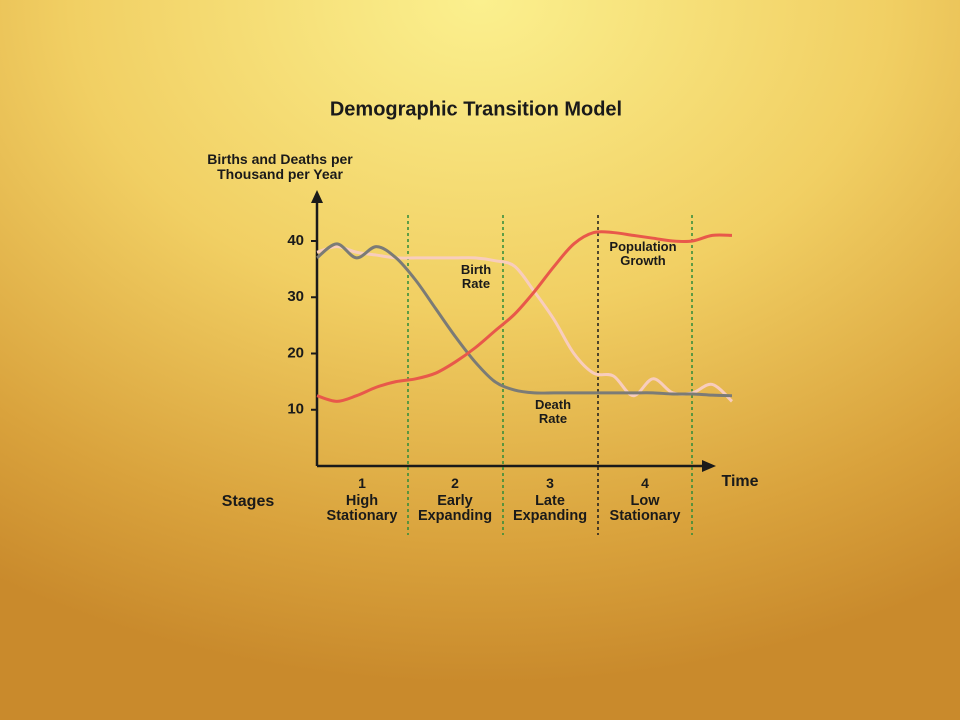 The height and width of the screenshot is (720, 960). I want to click on y-axis-arrow, so click(317, 196).